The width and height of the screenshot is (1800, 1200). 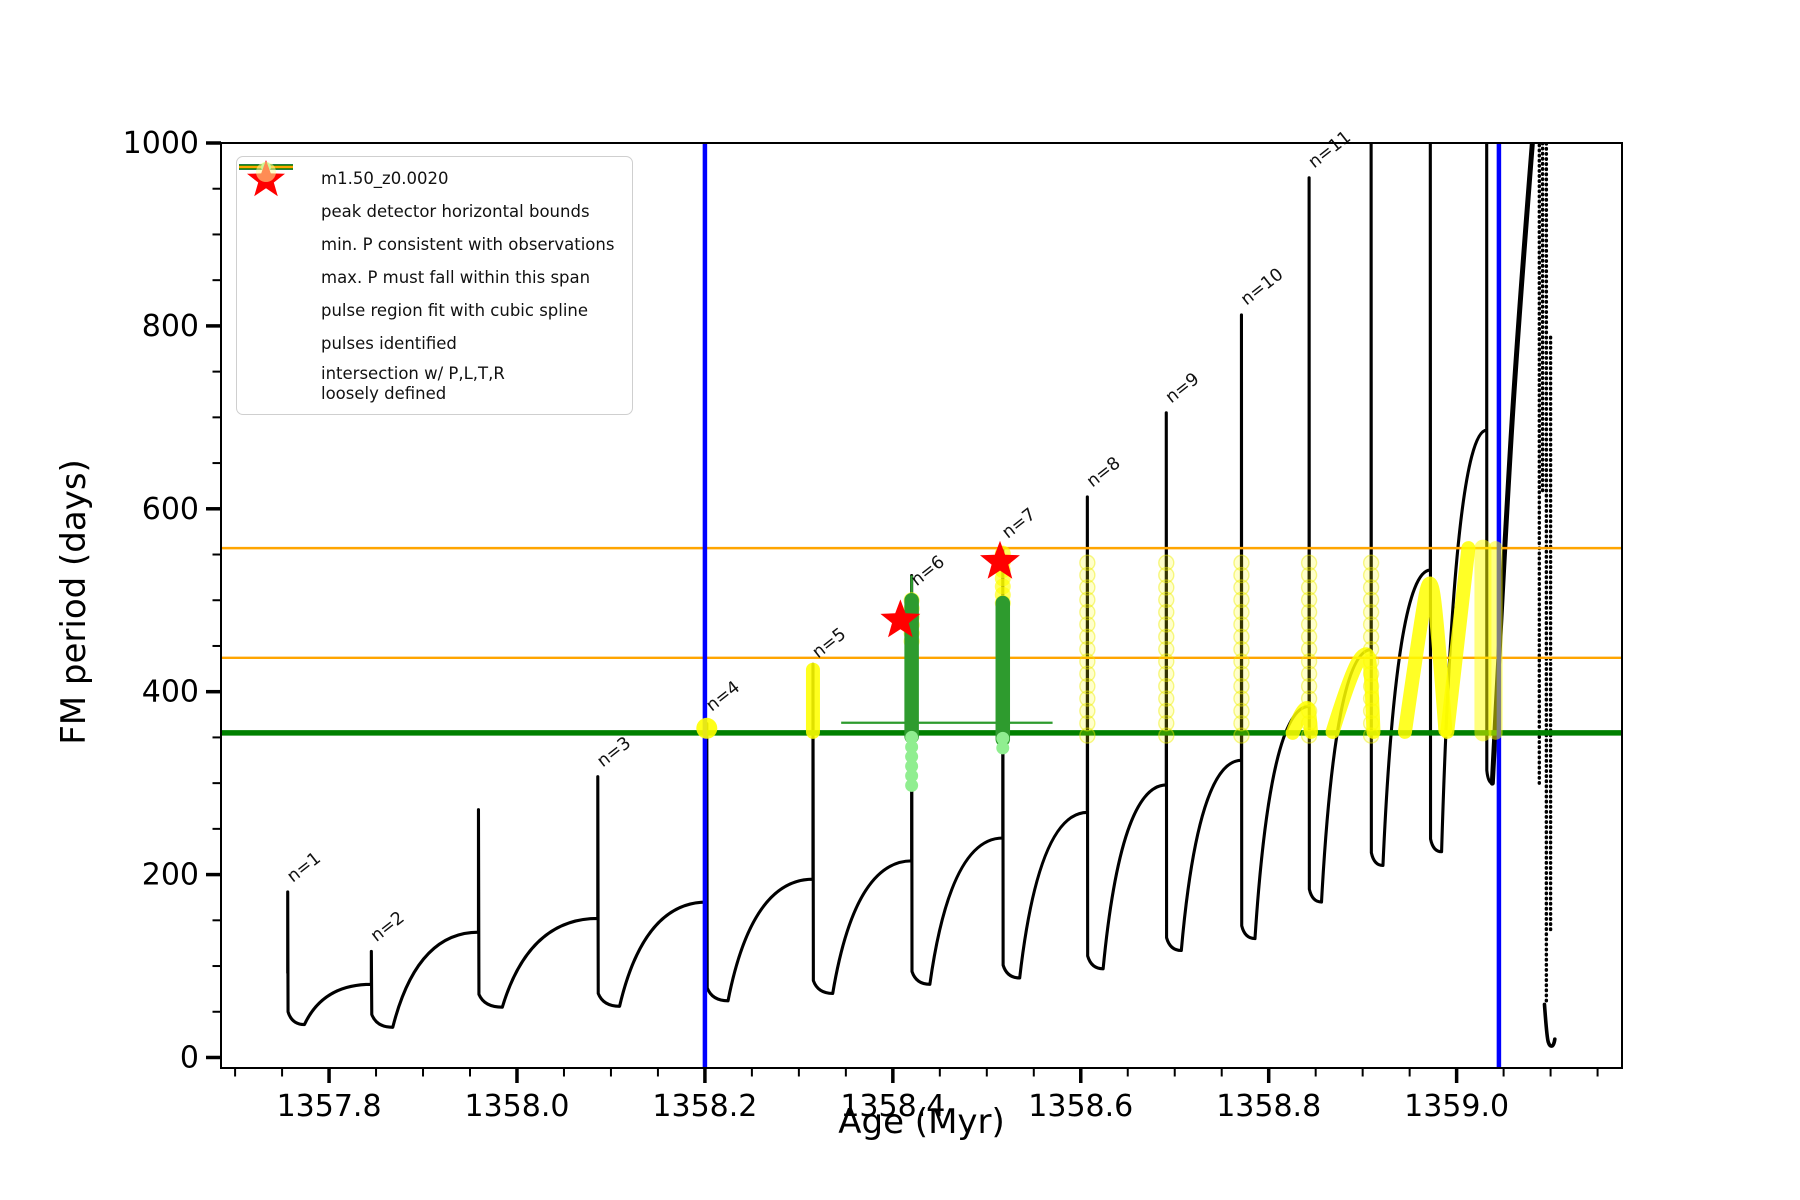 I want to click on legend-item-label: min. P consistent with observations, so click(x=468, y=245).